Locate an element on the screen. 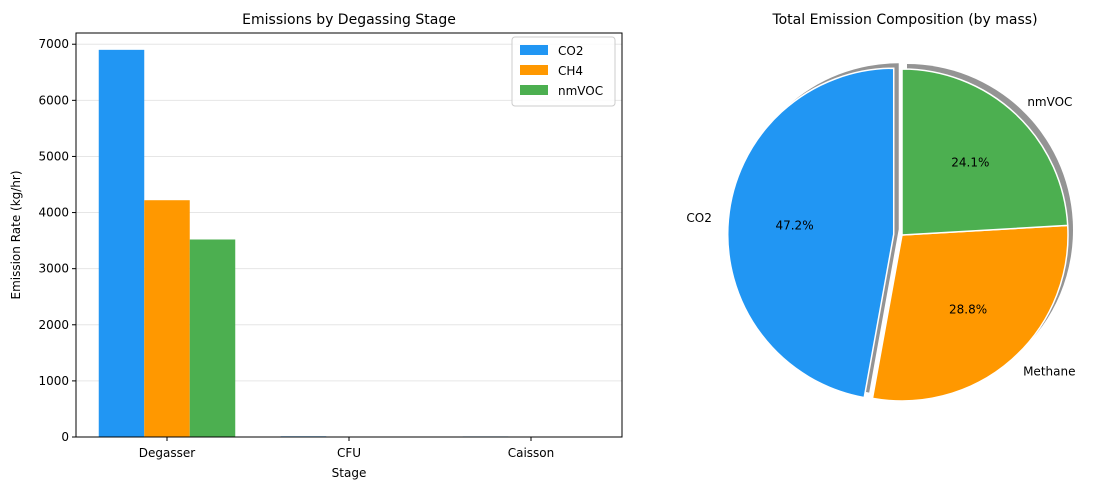 The width and height of the screenshot is (1118, 494). pie-pct-co2: 47.2% is located at coordinates (794, 225).